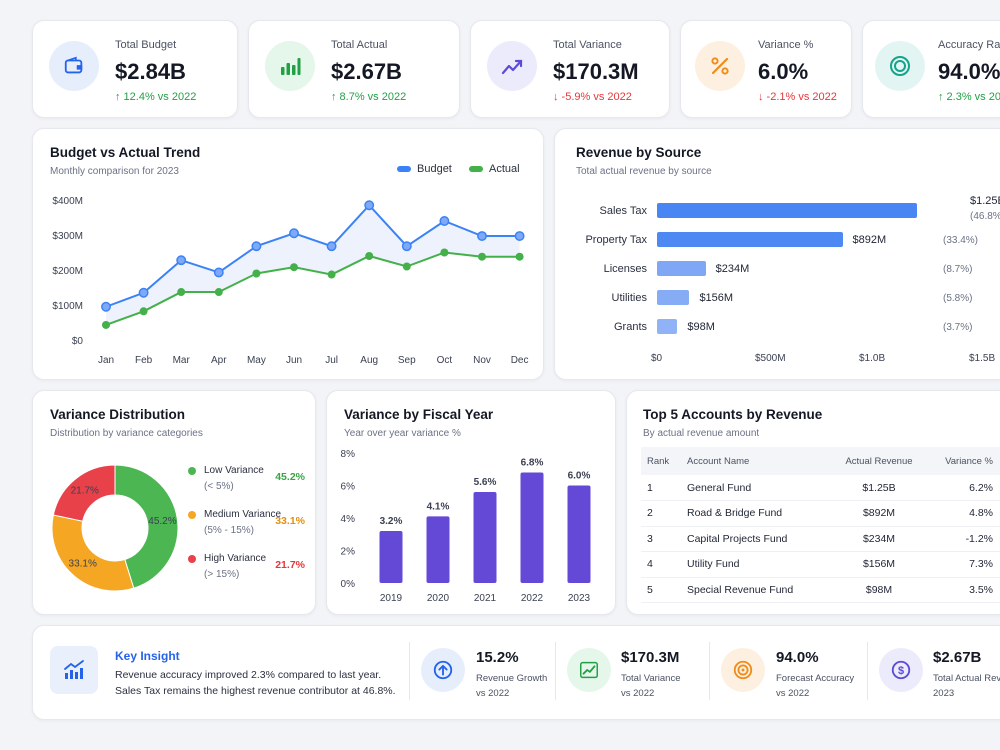  What do you see at coordinates (494, 169) in the screenshot?
I see `legend-actual: Actual` at bounding box center [494, 169].